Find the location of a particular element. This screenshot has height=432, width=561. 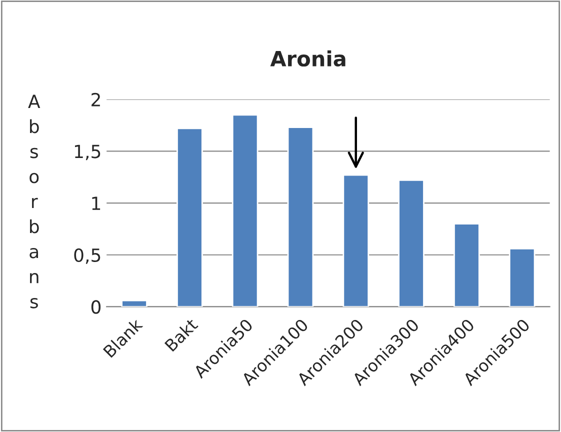

chart-title: Aronia is located at coordinates (308, 58).